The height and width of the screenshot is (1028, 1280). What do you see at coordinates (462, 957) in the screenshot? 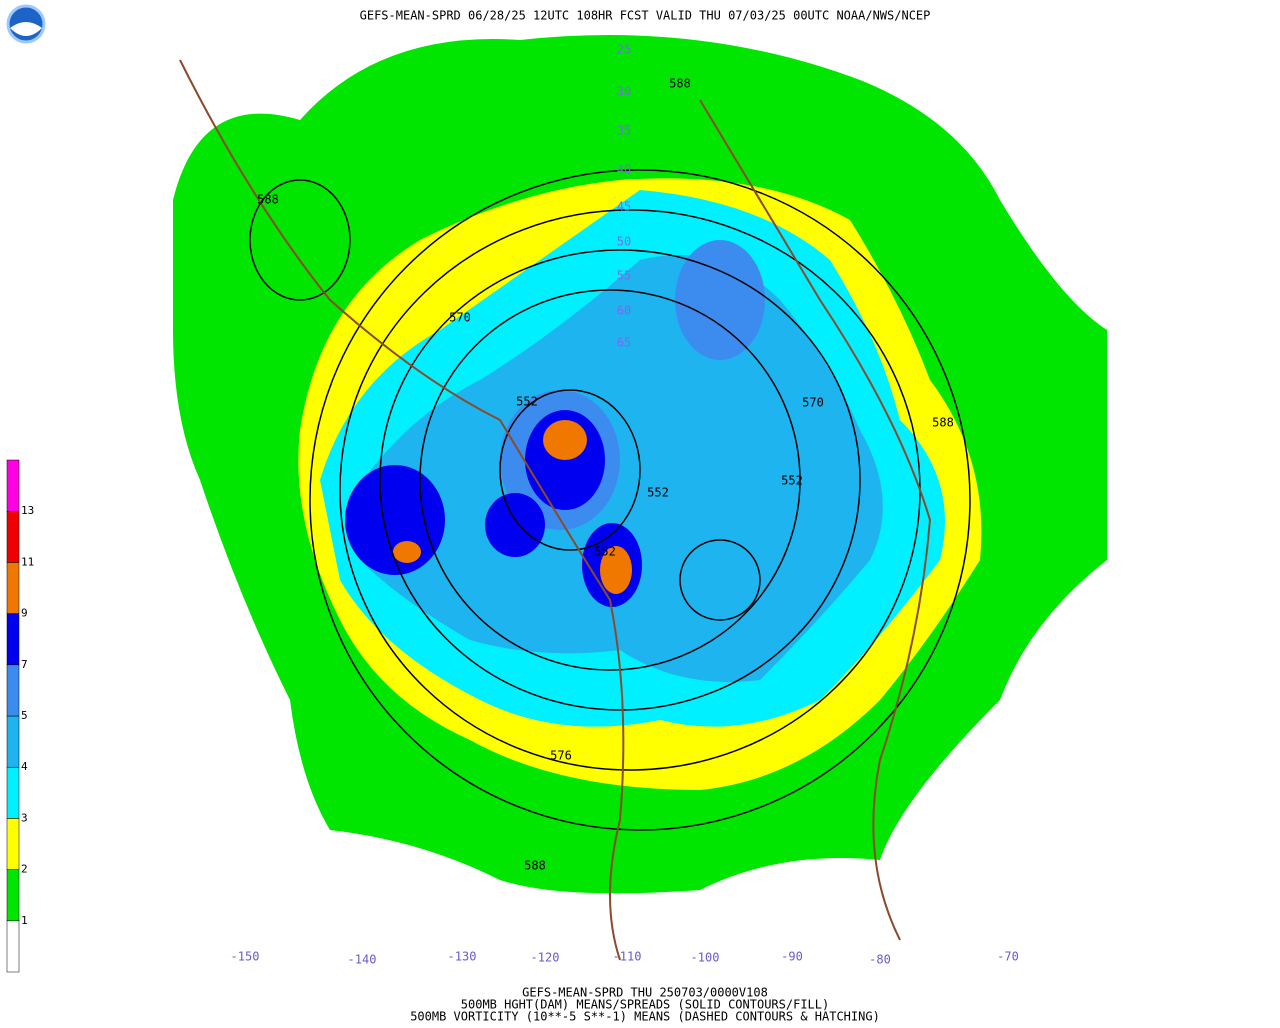
I see `longitude-label: -130` at bounding box center [462, 957].